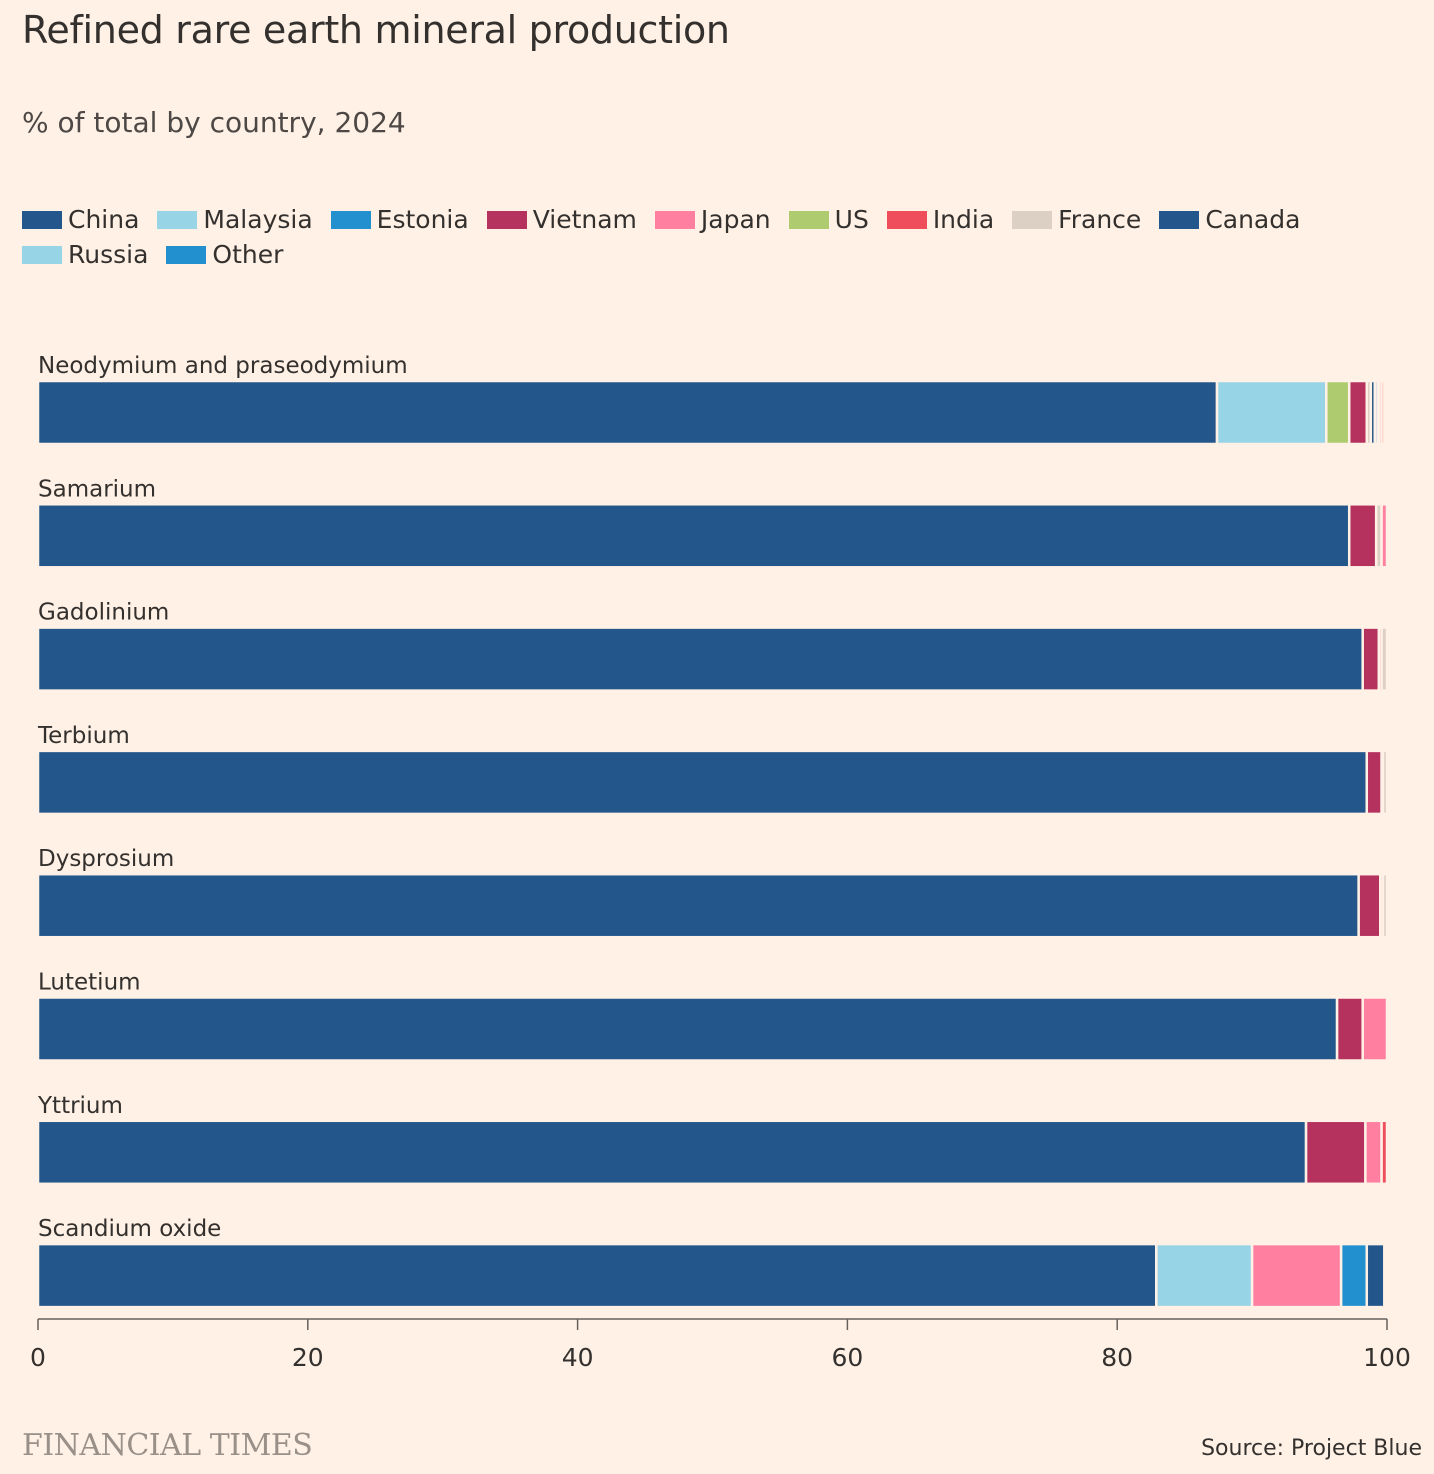 The width and height of the screenshot is (1434, 1474). I want to click on legend-item-china: China, so click(80, 219).